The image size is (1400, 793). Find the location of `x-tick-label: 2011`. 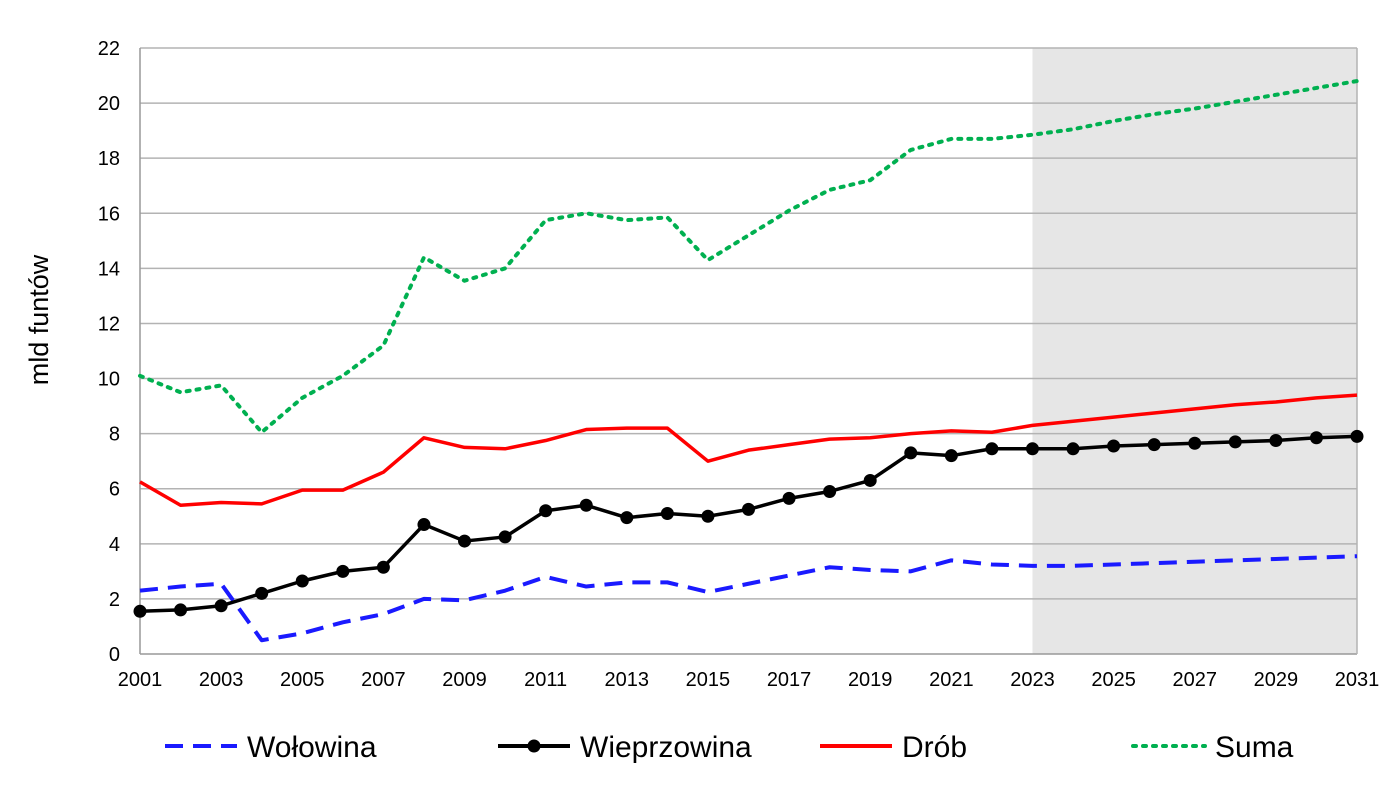

x-tick-label: 2011 is located at coordinates (545, 680).